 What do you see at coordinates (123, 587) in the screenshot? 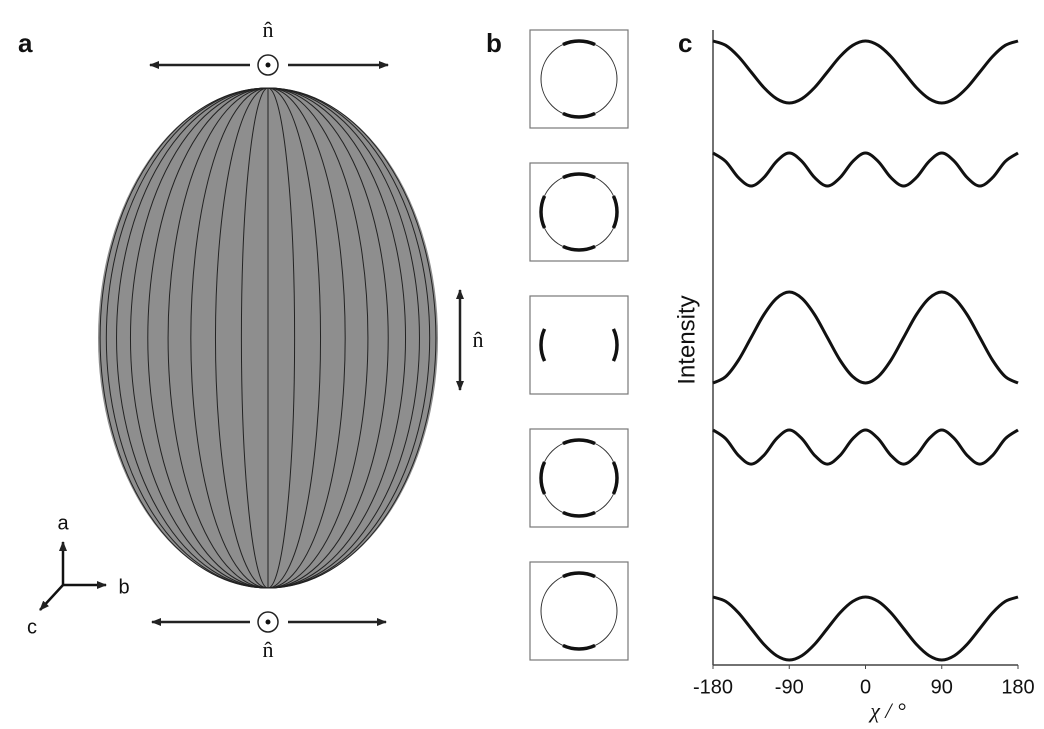
I see `axis-name: b` at bounding box center [123, 587].